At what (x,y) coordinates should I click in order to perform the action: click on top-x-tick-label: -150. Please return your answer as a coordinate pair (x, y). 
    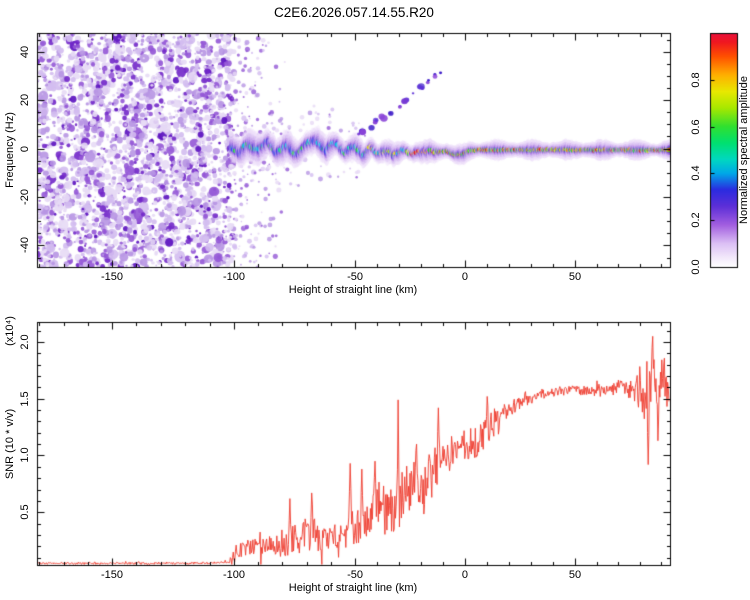
    Looking at the image, I should click on (112, 277).